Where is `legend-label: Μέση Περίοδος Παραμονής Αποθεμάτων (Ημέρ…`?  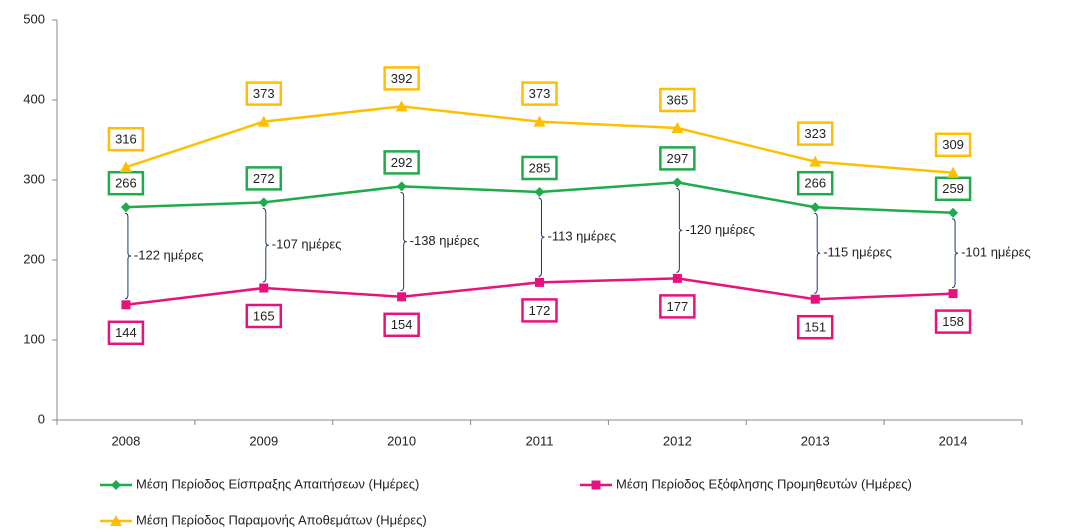
legend-label: Μέση Περίοδος Παραμονής Αποθεμάτων (Ημέρ… is located at coordinates (281, 519).